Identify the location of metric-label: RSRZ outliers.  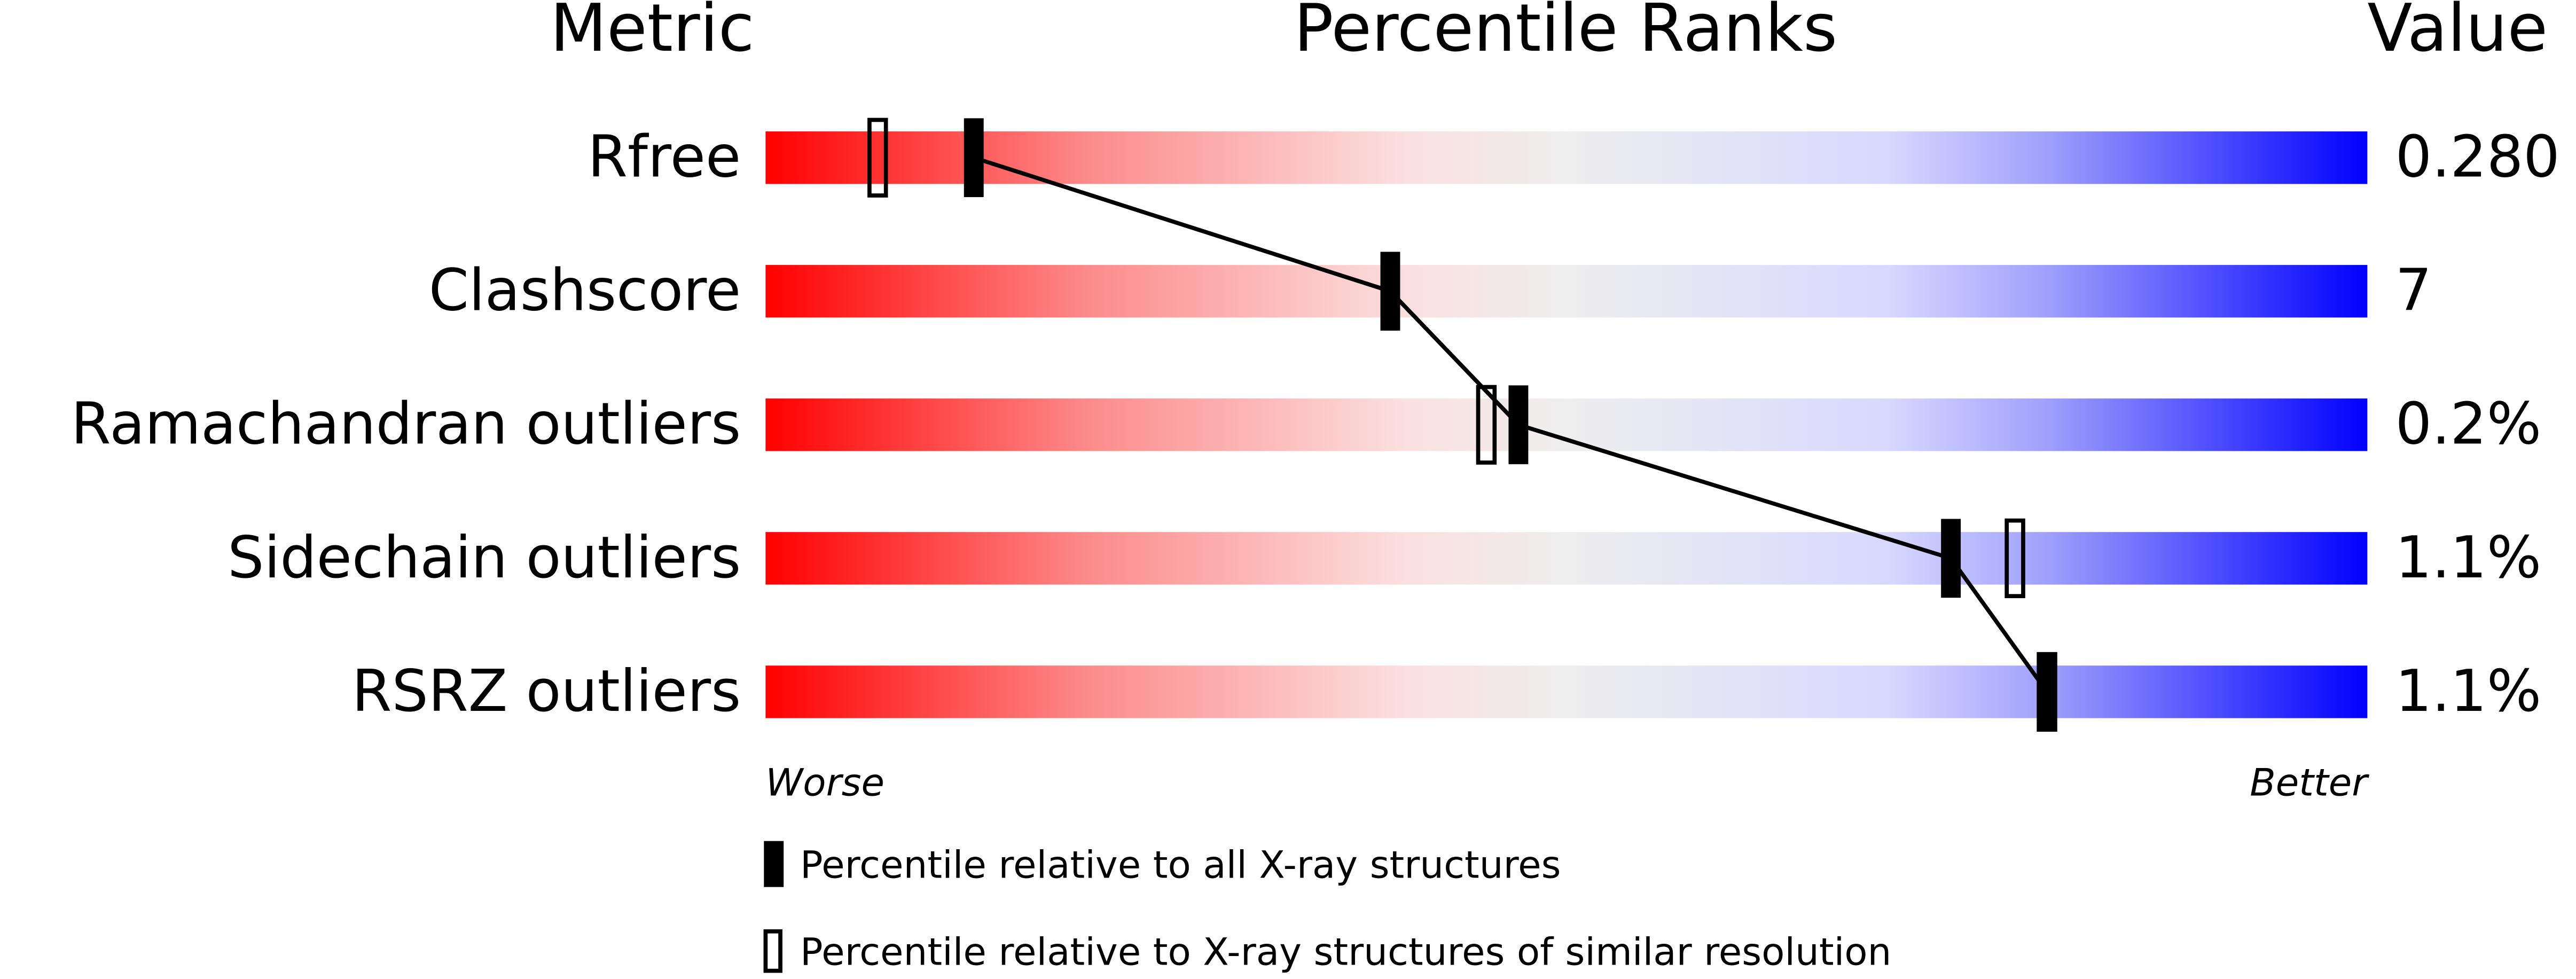
(546, 691).